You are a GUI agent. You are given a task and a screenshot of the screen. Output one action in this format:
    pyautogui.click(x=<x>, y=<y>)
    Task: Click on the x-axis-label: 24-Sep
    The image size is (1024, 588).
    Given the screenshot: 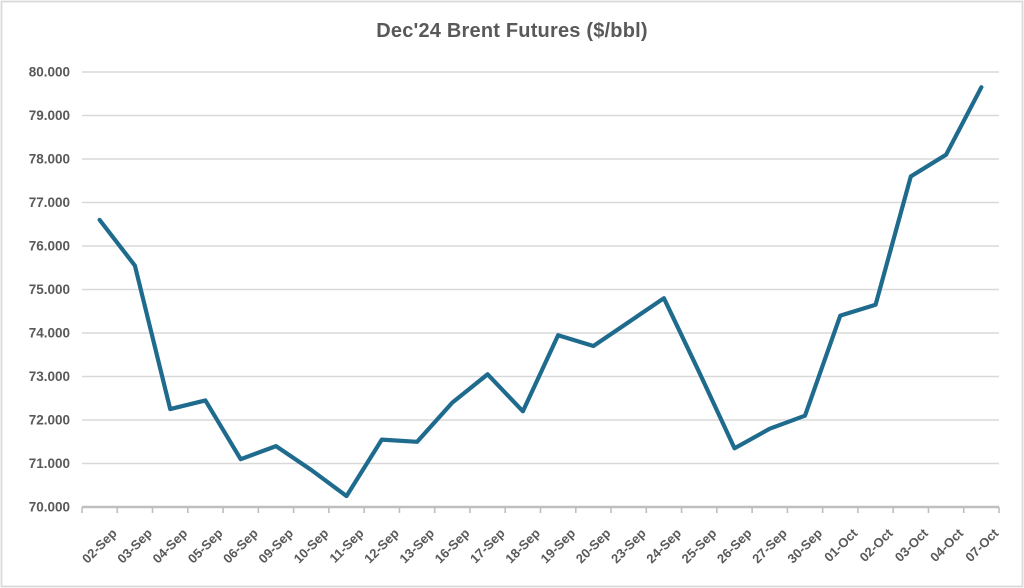 What is the action you would take?
    pyautogui.click(x=663, y=545)
    